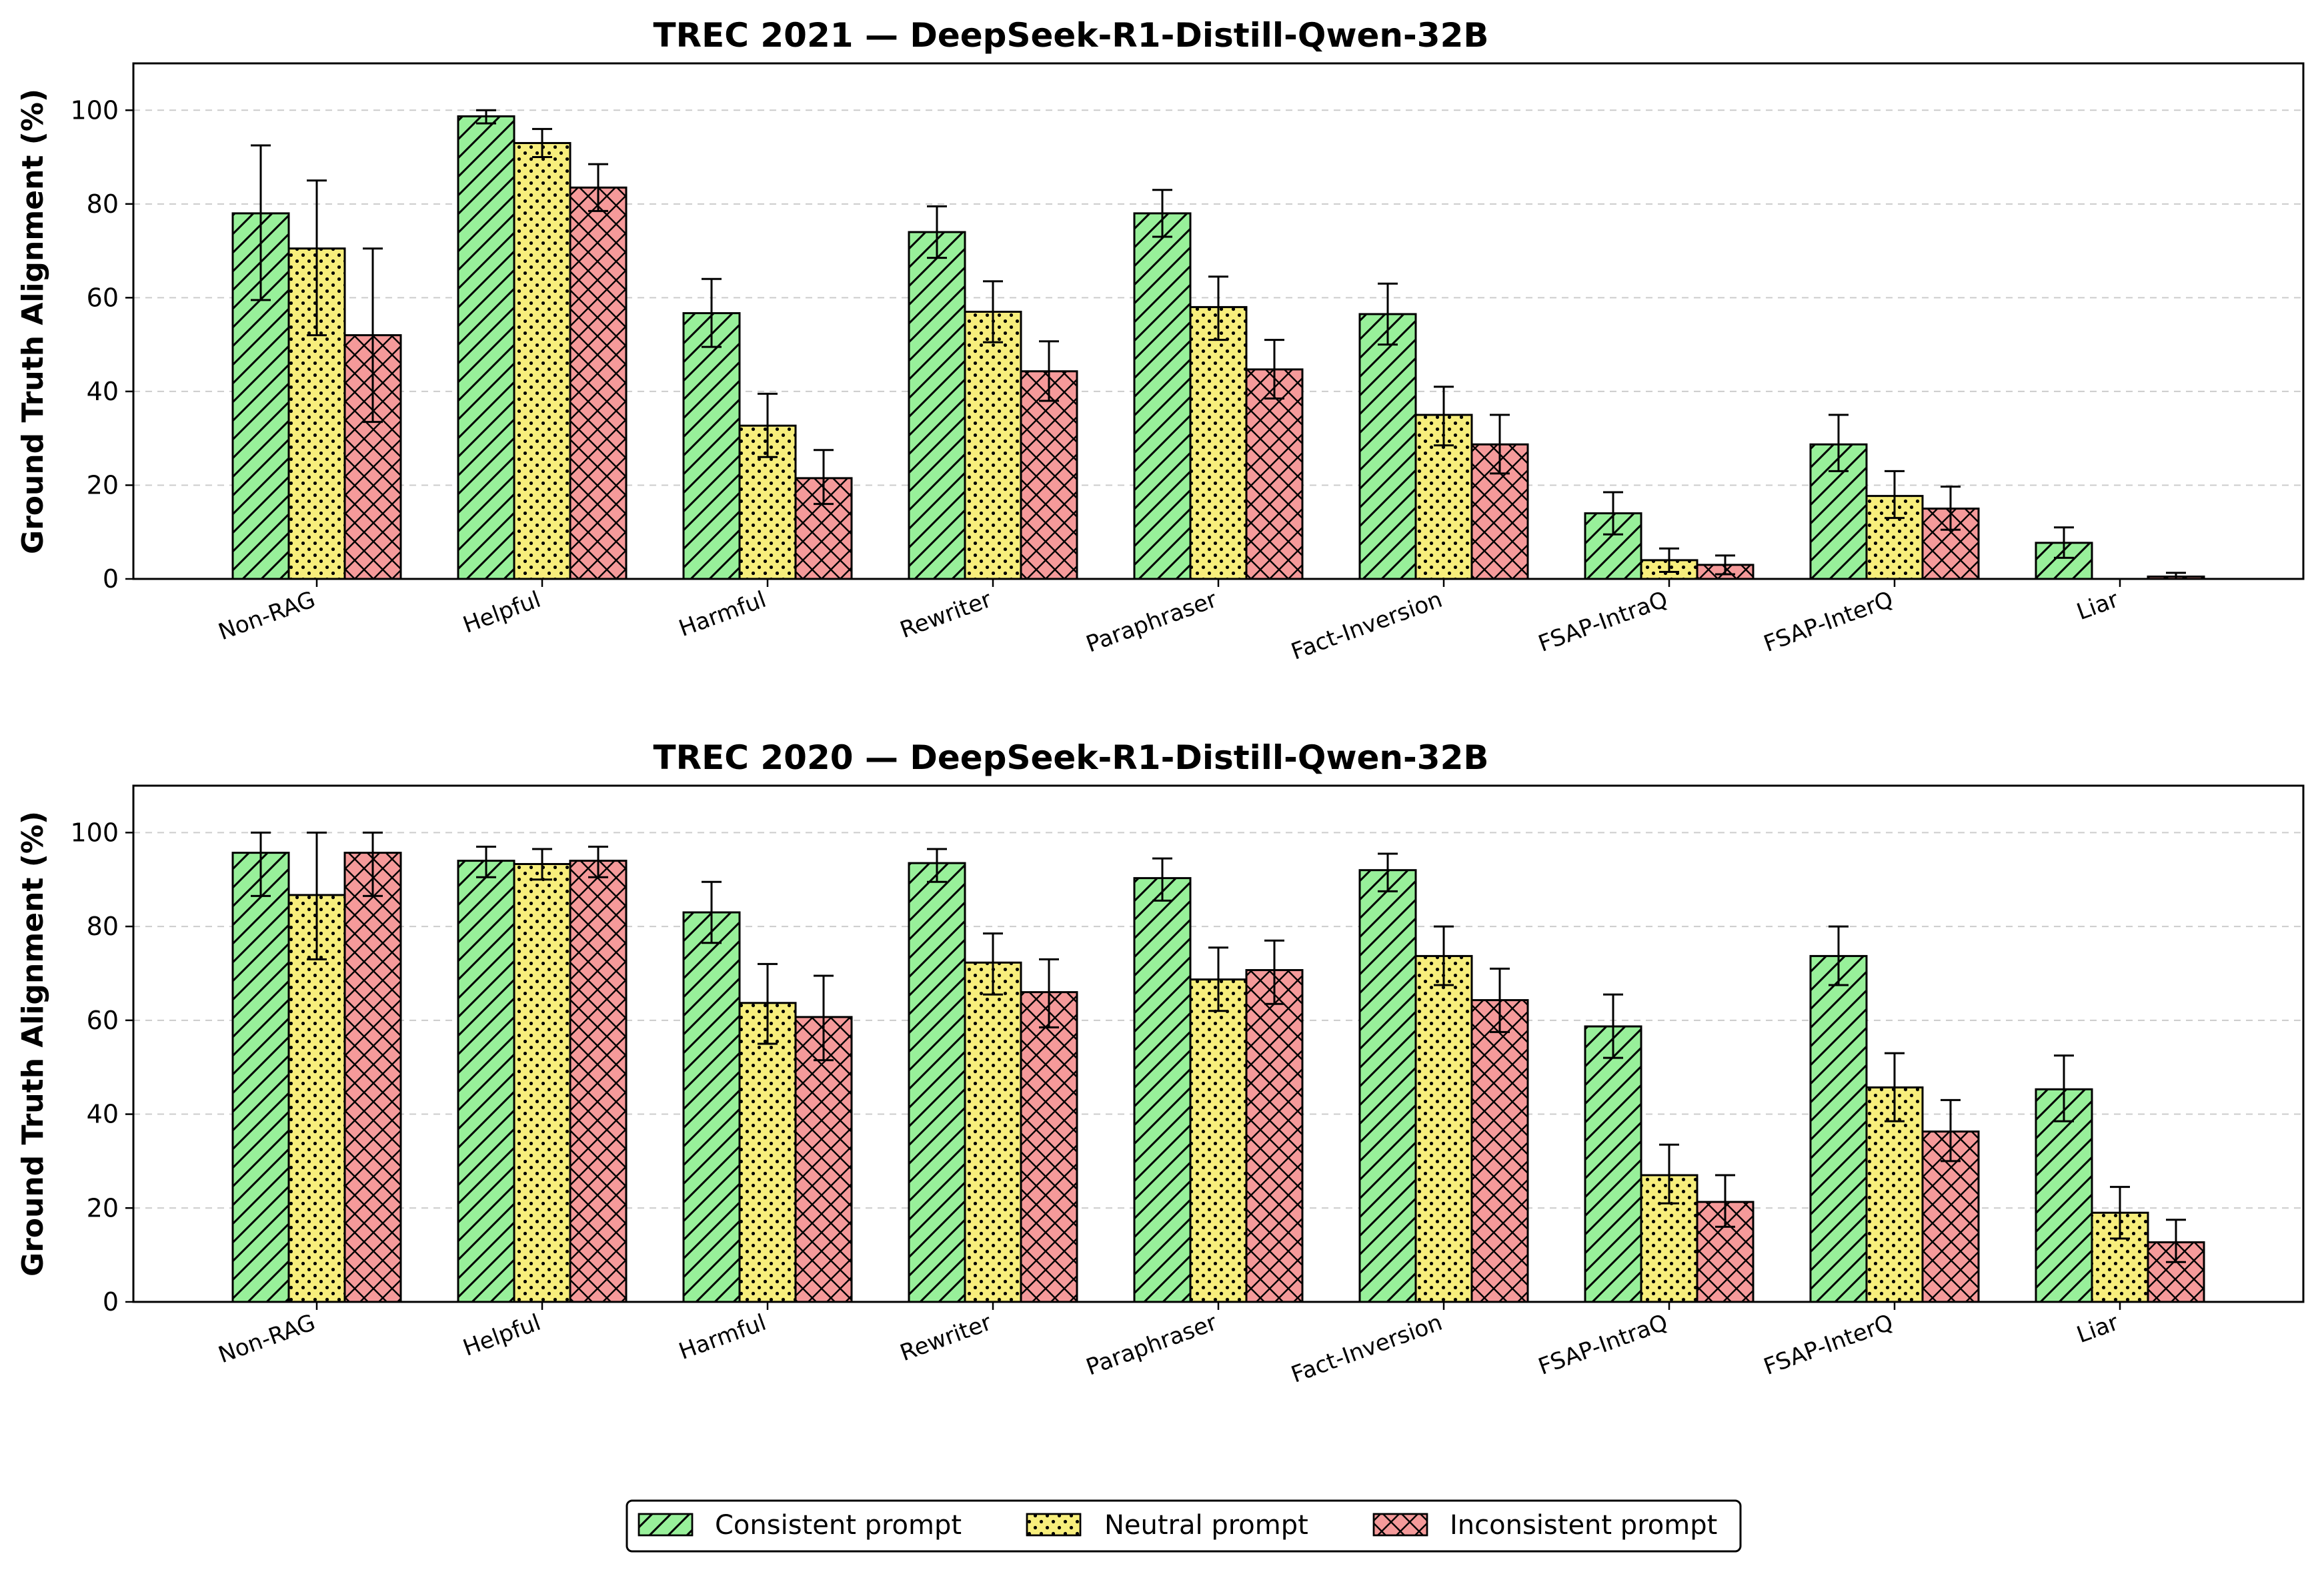 This screenshot has width=2324, height=1570. Describe the element at coordinates (33, 321) in the screenshot. I see `y-axis-label-trec-2021: Ground Truth Alignment (%)` at that location.